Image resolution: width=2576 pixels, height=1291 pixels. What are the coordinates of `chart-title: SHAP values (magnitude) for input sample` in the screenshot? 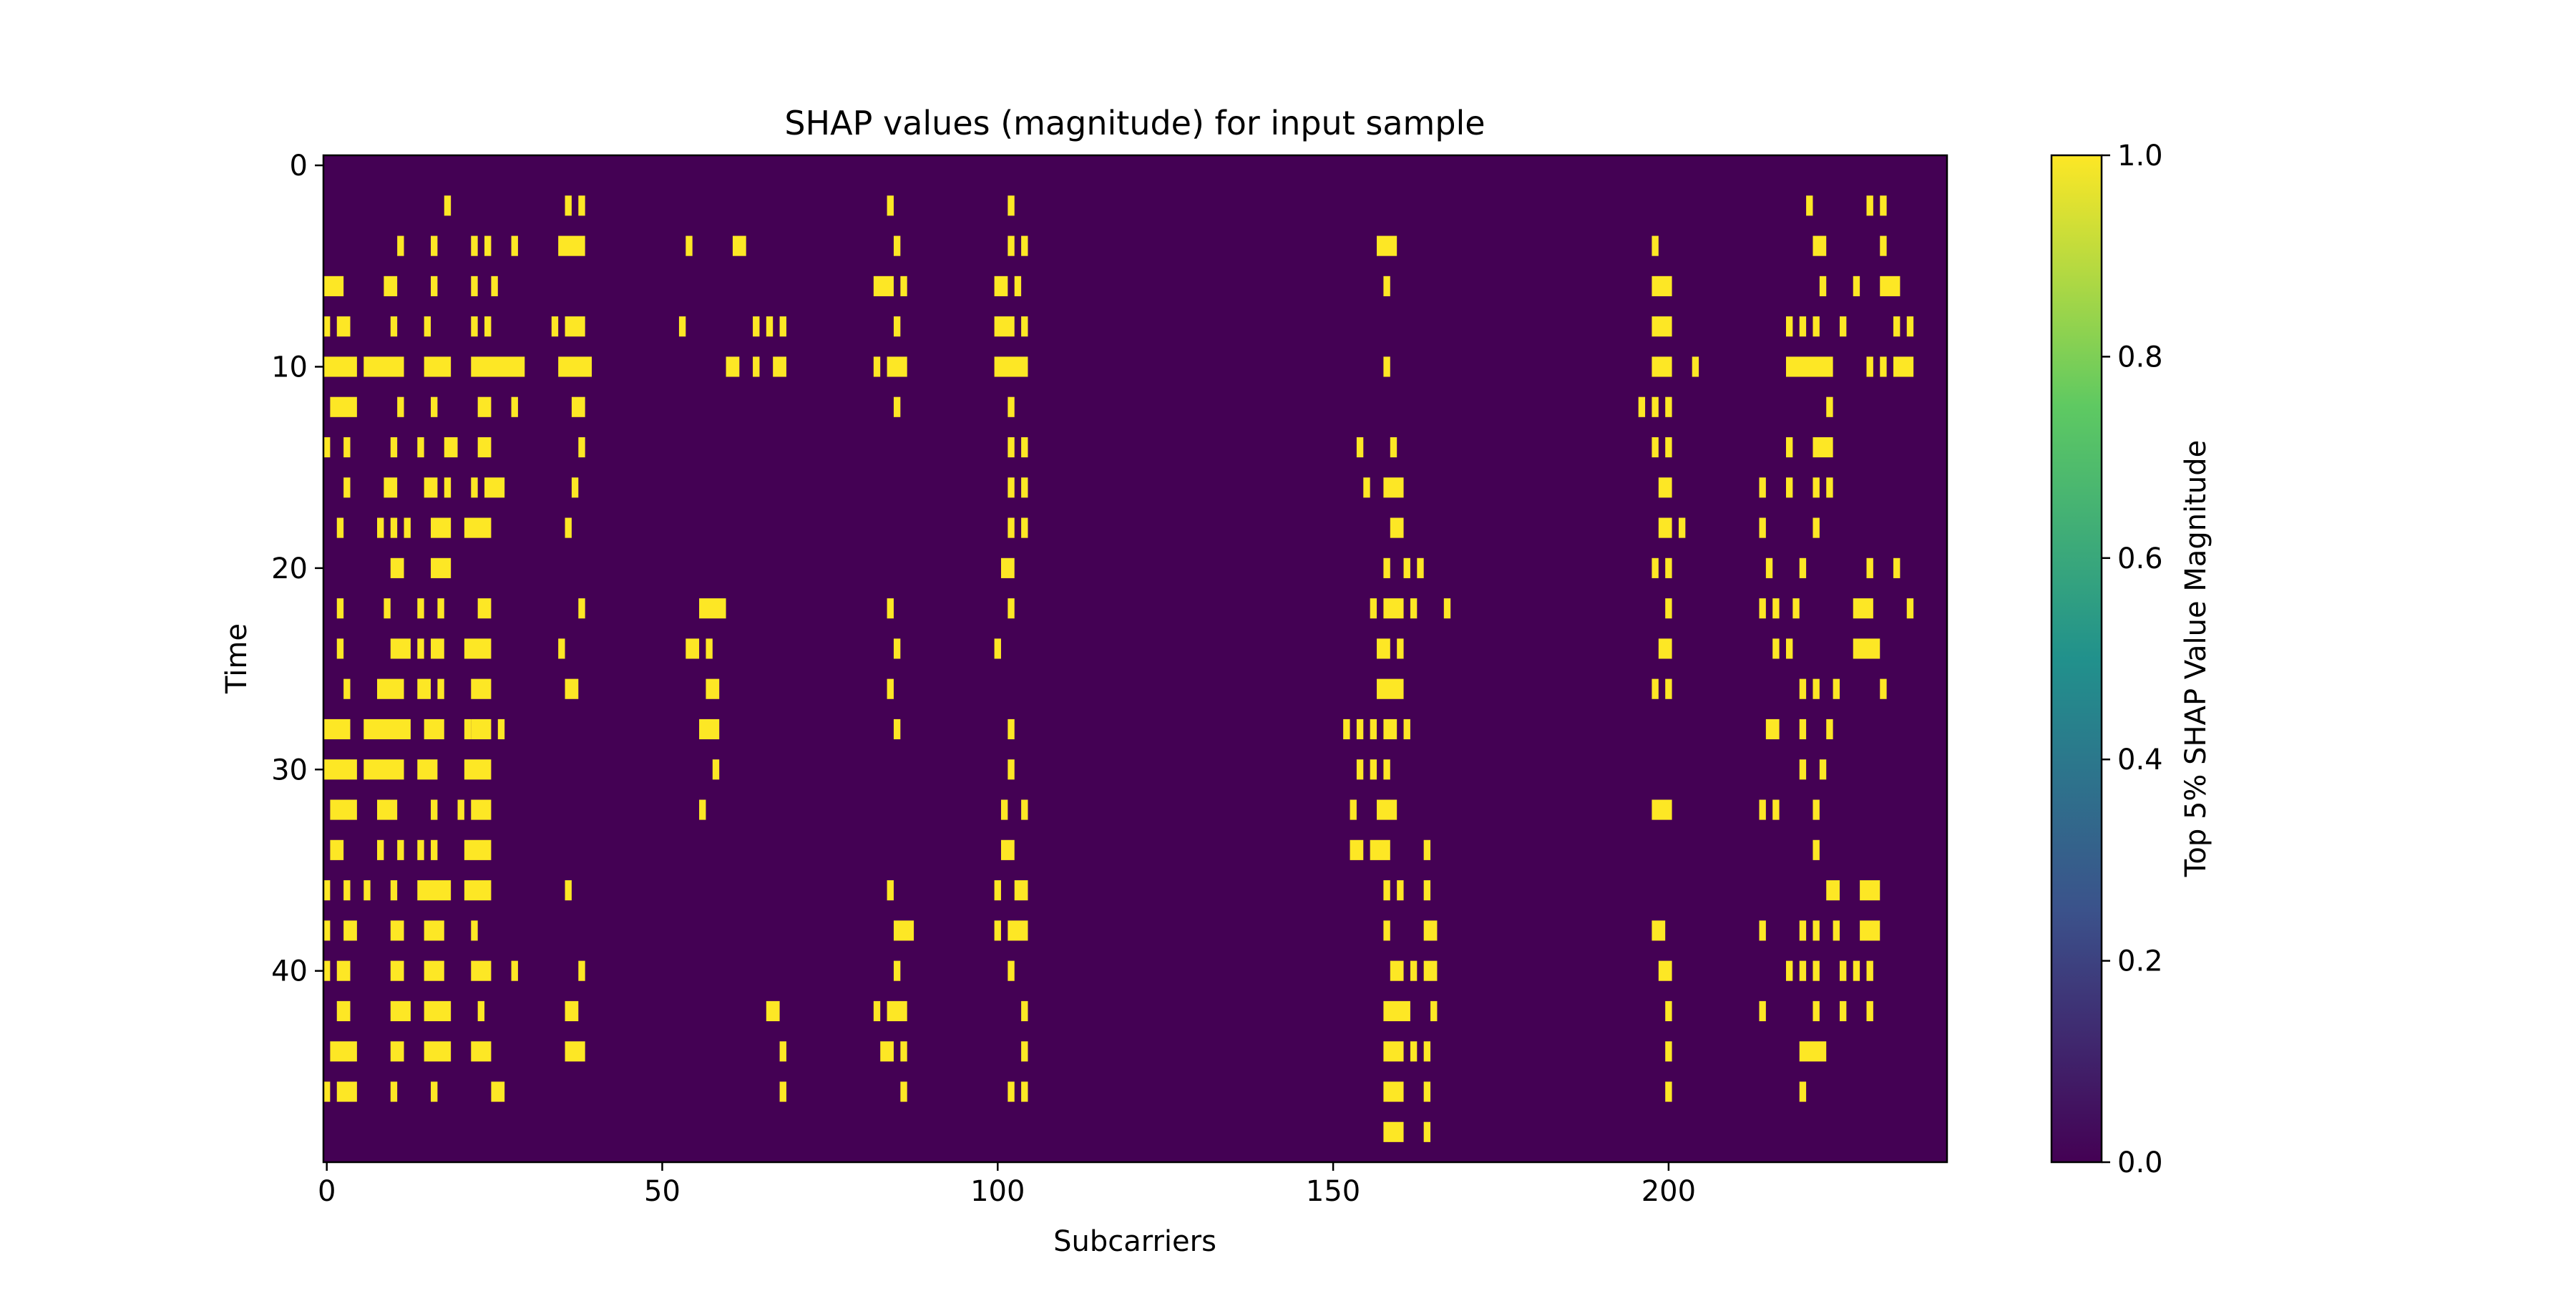 It's located at (1134, 123).